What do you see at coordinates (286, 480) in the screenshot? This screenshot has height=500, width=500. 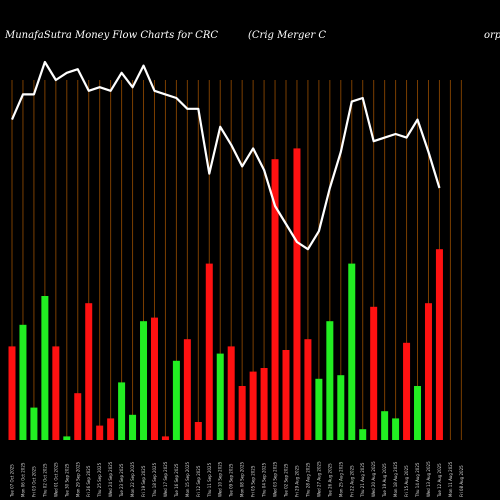 I see `x-tick-label: Tue 02 Sep 2025` at bounding box center [286, 480].